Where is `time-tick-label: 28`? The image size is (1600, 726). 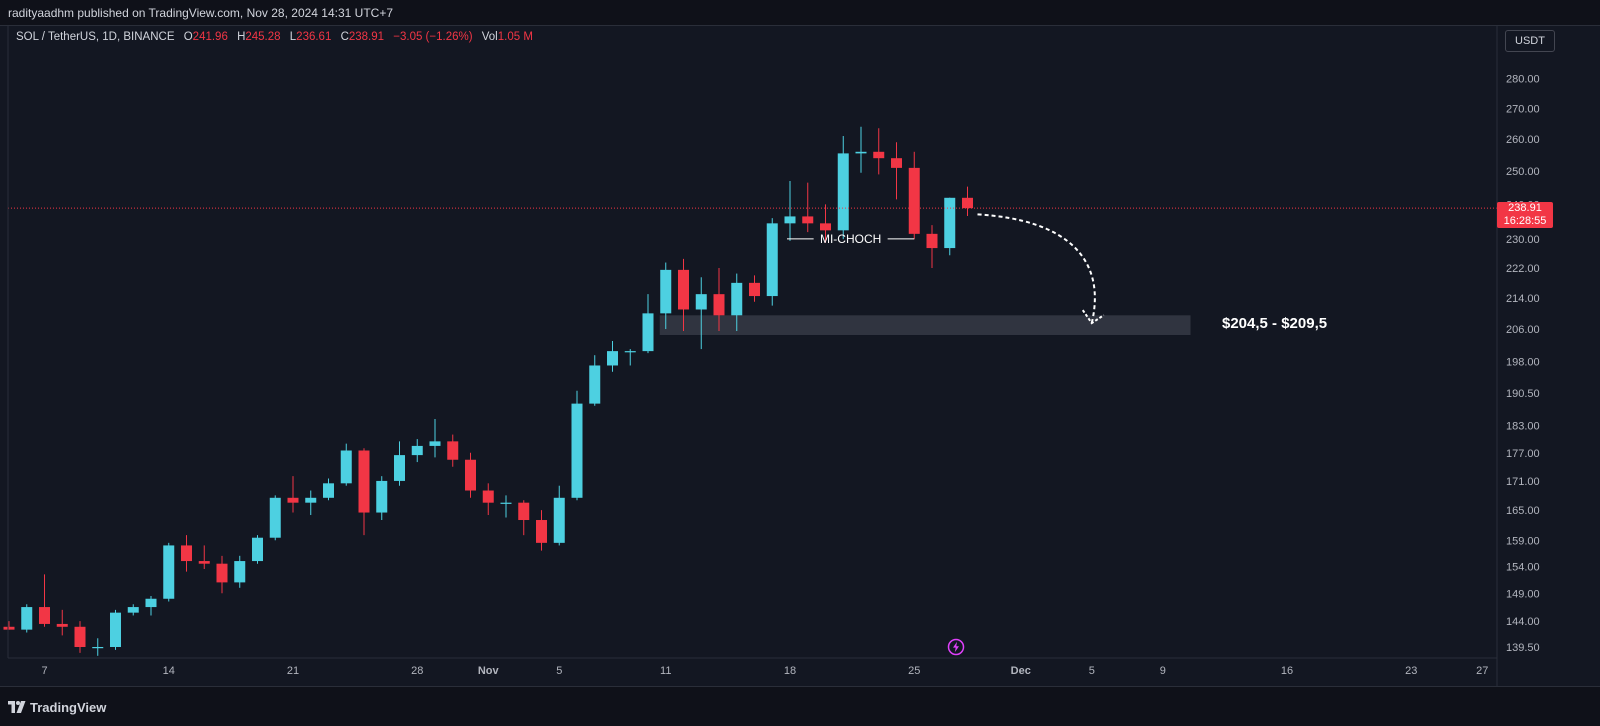
time-tick-label: 28 is located at coordinates (417, 671).